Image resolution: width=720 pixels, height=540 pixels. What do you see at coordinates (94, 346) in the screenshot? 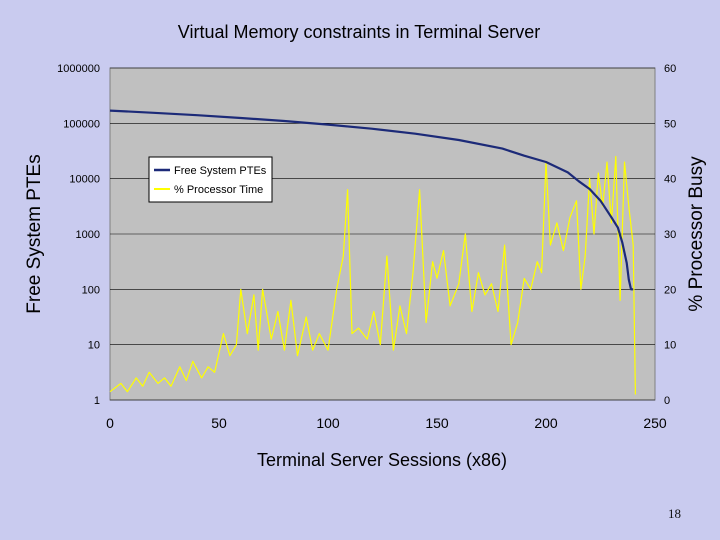
I see `left-tick-label-1: 10` at bounding box center [94, 346].